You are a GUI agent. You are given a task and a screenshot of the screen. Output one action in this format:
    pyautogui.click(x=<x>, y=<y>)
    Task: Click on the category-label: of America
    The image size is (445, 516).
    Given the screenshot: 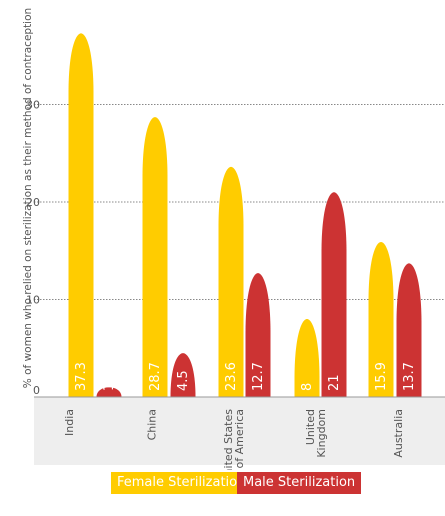 What is the action you would take?
    pyautogui.click(x=239, y=438)
    